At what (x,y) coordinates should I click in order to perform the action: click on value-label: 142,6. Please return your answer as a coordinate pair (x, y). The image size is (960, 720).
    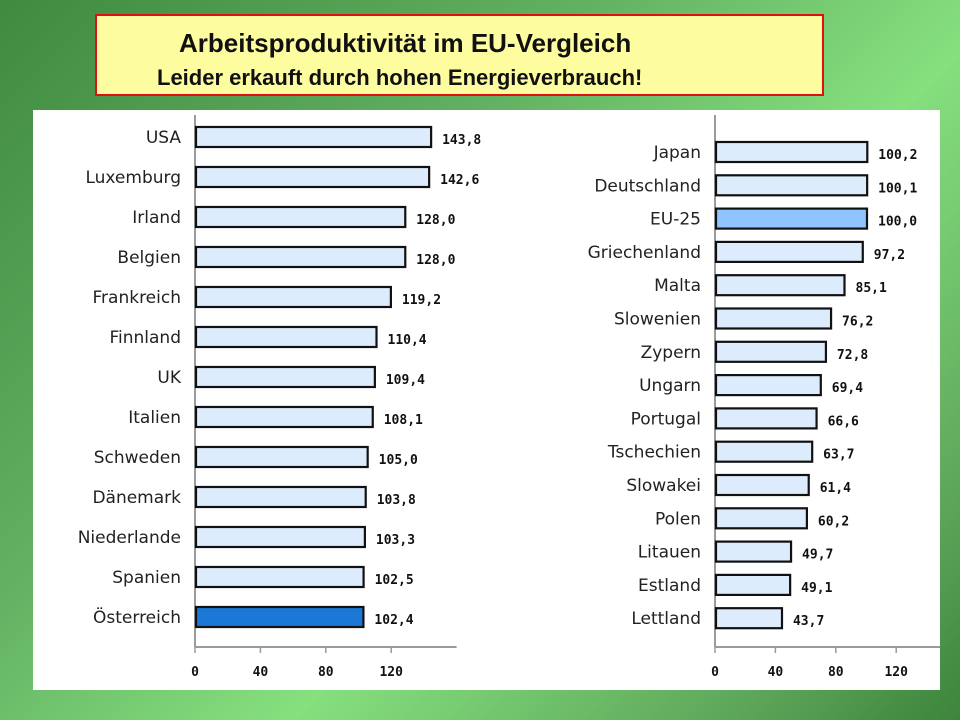
    Looking at the image, I should click on (459, 180).